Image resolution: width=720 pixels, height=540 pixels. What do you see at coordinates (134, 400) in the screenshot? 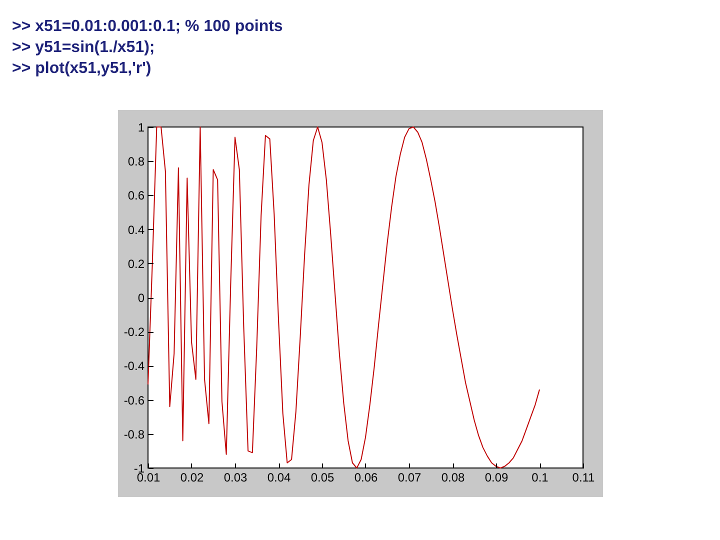
I see `y-tick-label: -0.6` at bounding box center [134, 400].